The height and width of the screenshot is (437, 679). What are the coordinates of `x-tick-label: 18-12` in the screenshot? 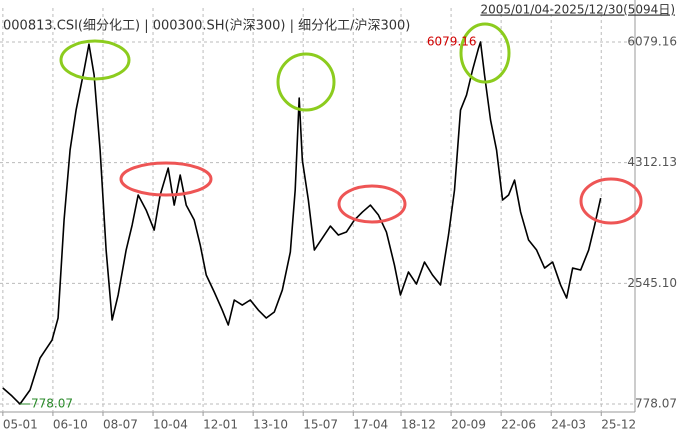 It's located at (418, 425).